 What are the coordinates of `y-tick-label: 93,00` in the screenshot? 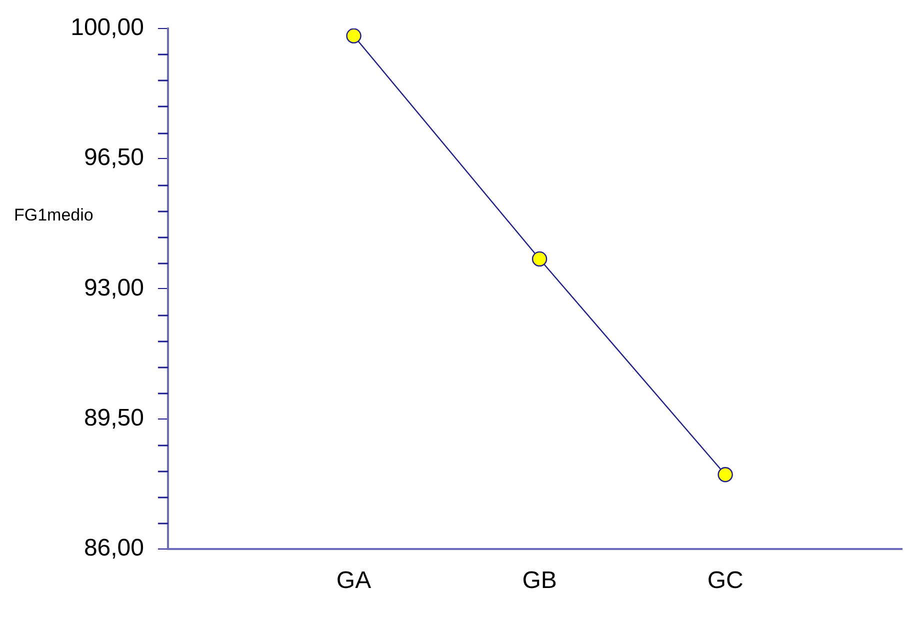 It's located at (114, 288).